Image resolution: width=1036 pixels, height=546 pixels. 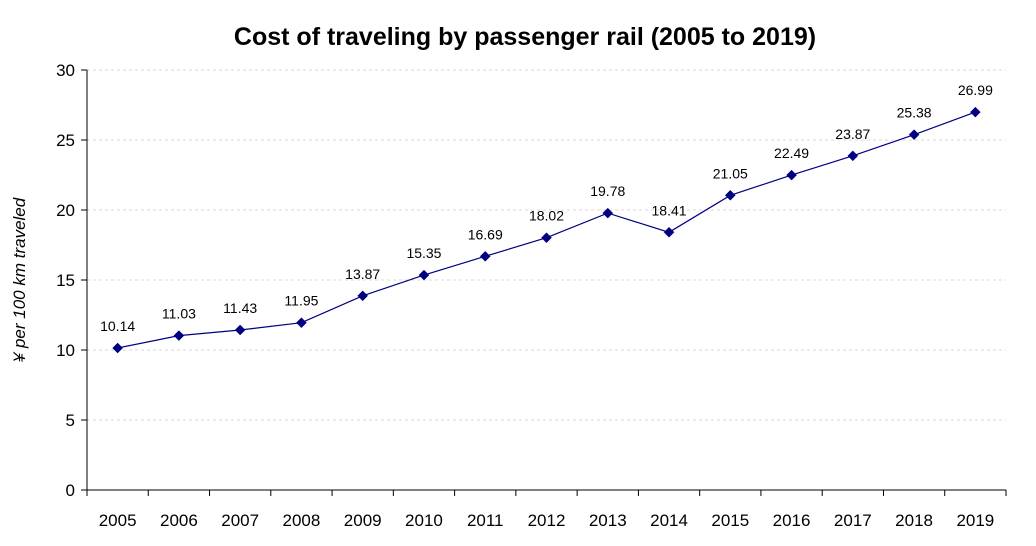 What do you see at coordinates (179, 314) in the screenshot?
I see `data-label: 11.03` at bounding box center [179, 314].